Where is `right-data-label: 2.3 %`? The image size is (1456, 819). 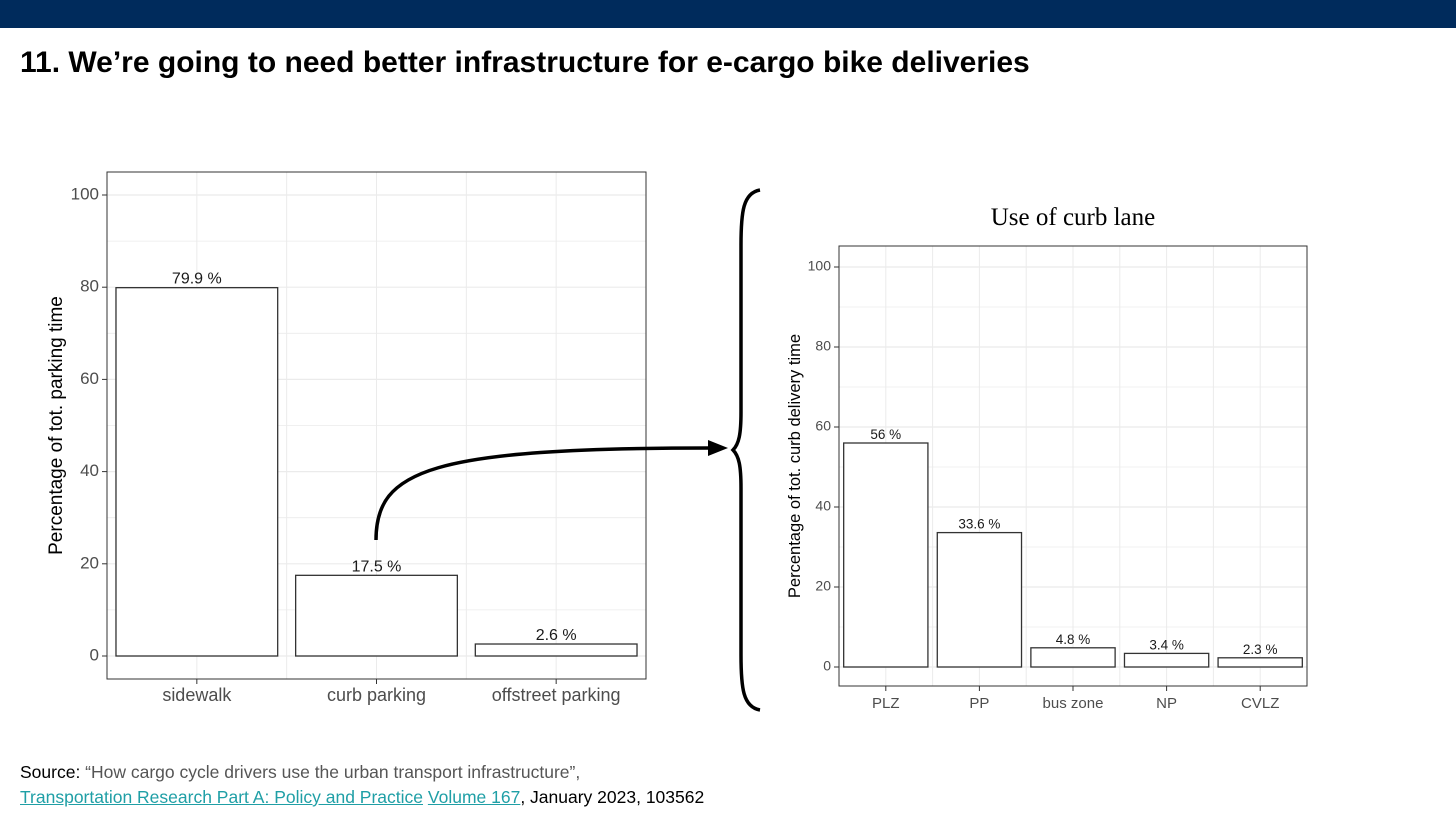 right-data-label: 2.3 % is located at coordinates (1260, 649).